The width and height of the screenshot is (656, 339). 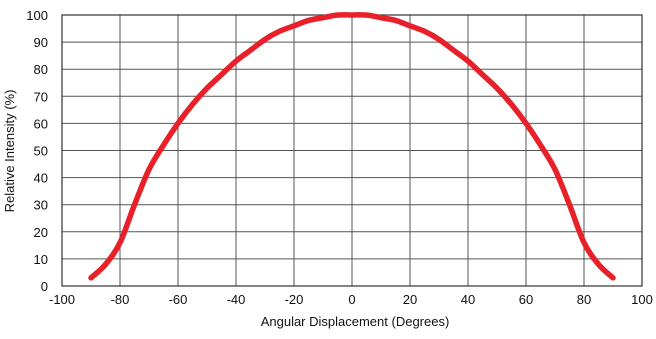 I want to click on y-tick-label: 70, so click(x=41, y=96).